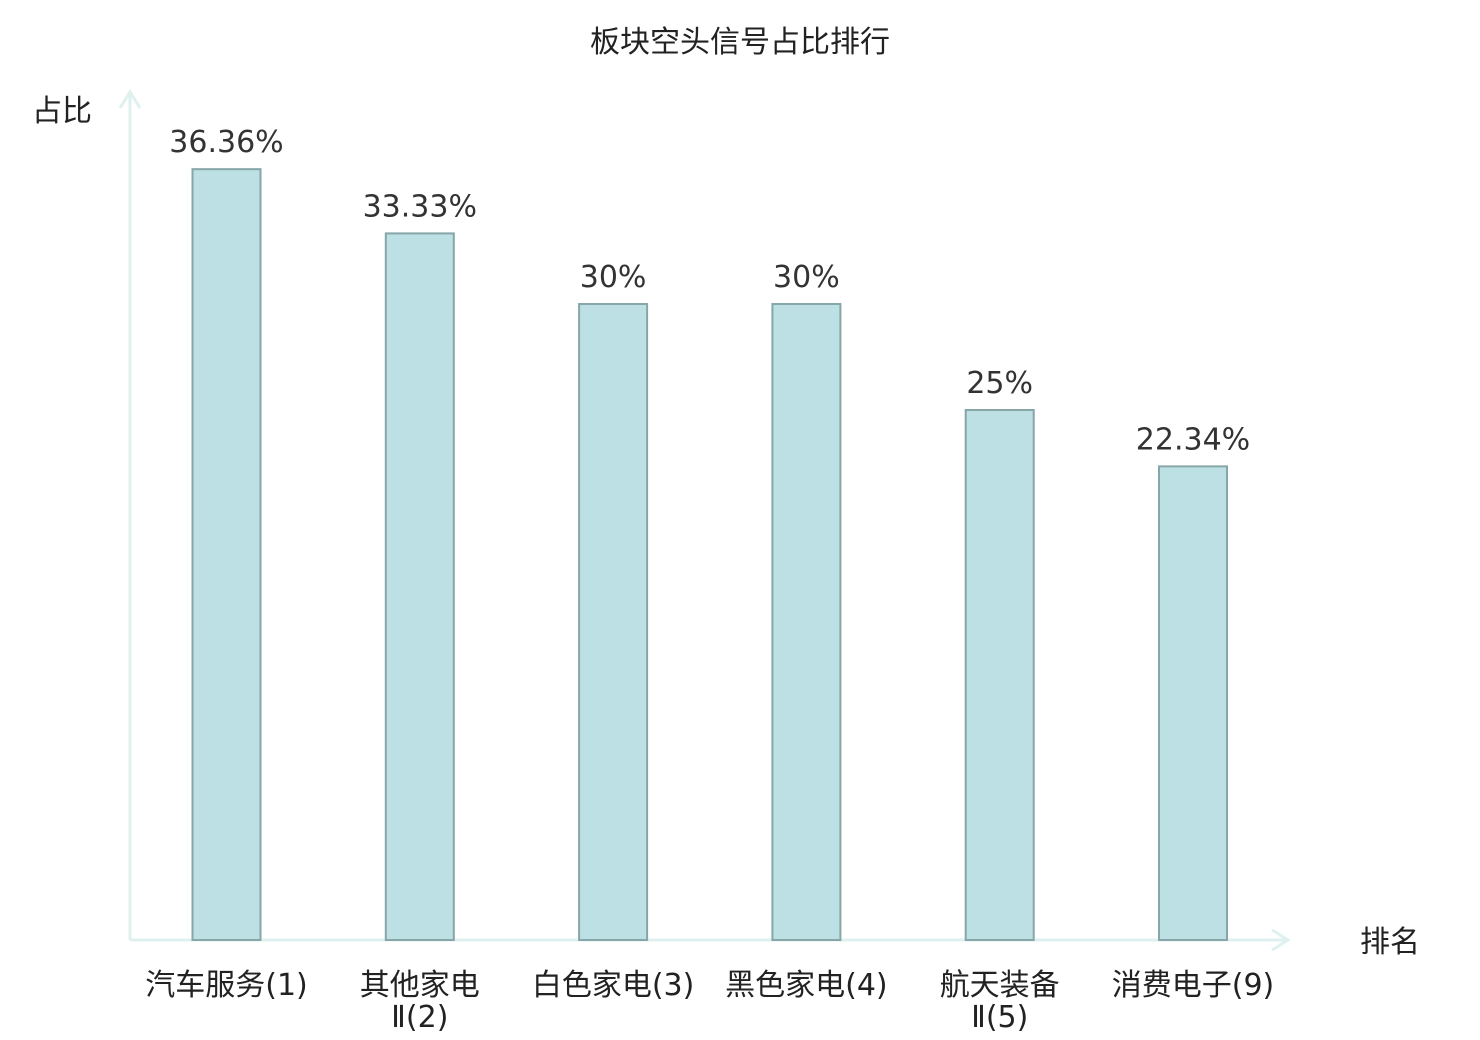 Image resolution: width=1480 pixels, height=1040 pixels. I want to click on x-tick-label: 消费电子(9), so click(1193, 985).